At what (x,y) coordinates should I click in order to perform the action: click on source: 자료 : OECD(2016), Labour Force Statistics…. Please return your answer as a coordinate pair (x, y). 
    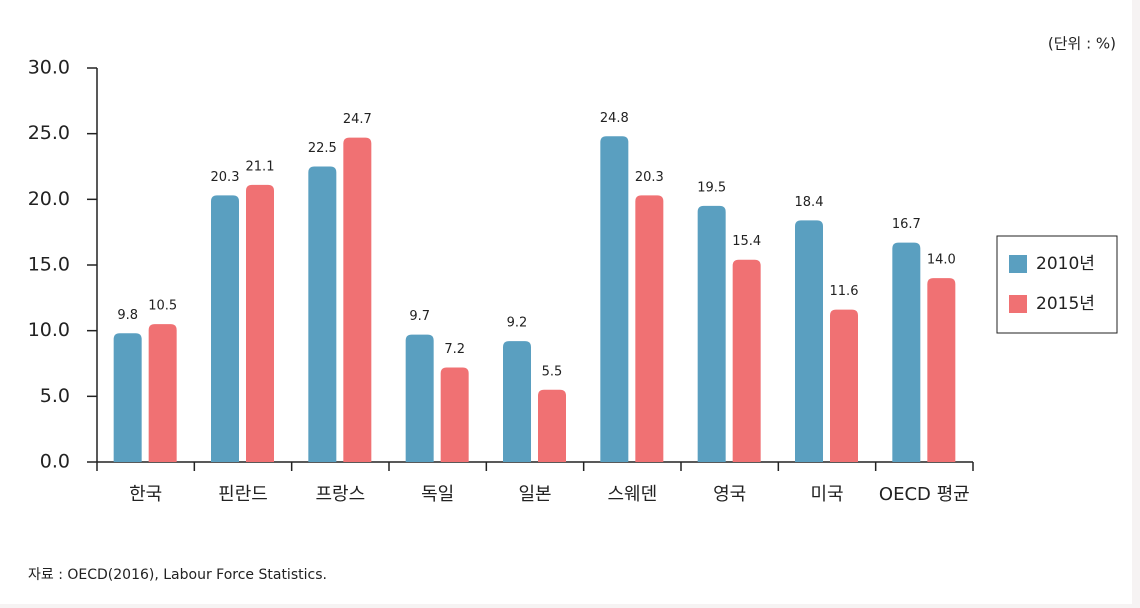
    Looking at the image, I should click on (177, 575).